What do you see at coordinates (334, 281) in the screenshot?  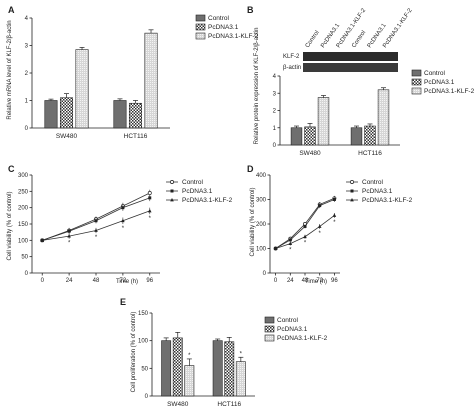 I see `x-tick-label: 96` at bounding box center [334, 281].